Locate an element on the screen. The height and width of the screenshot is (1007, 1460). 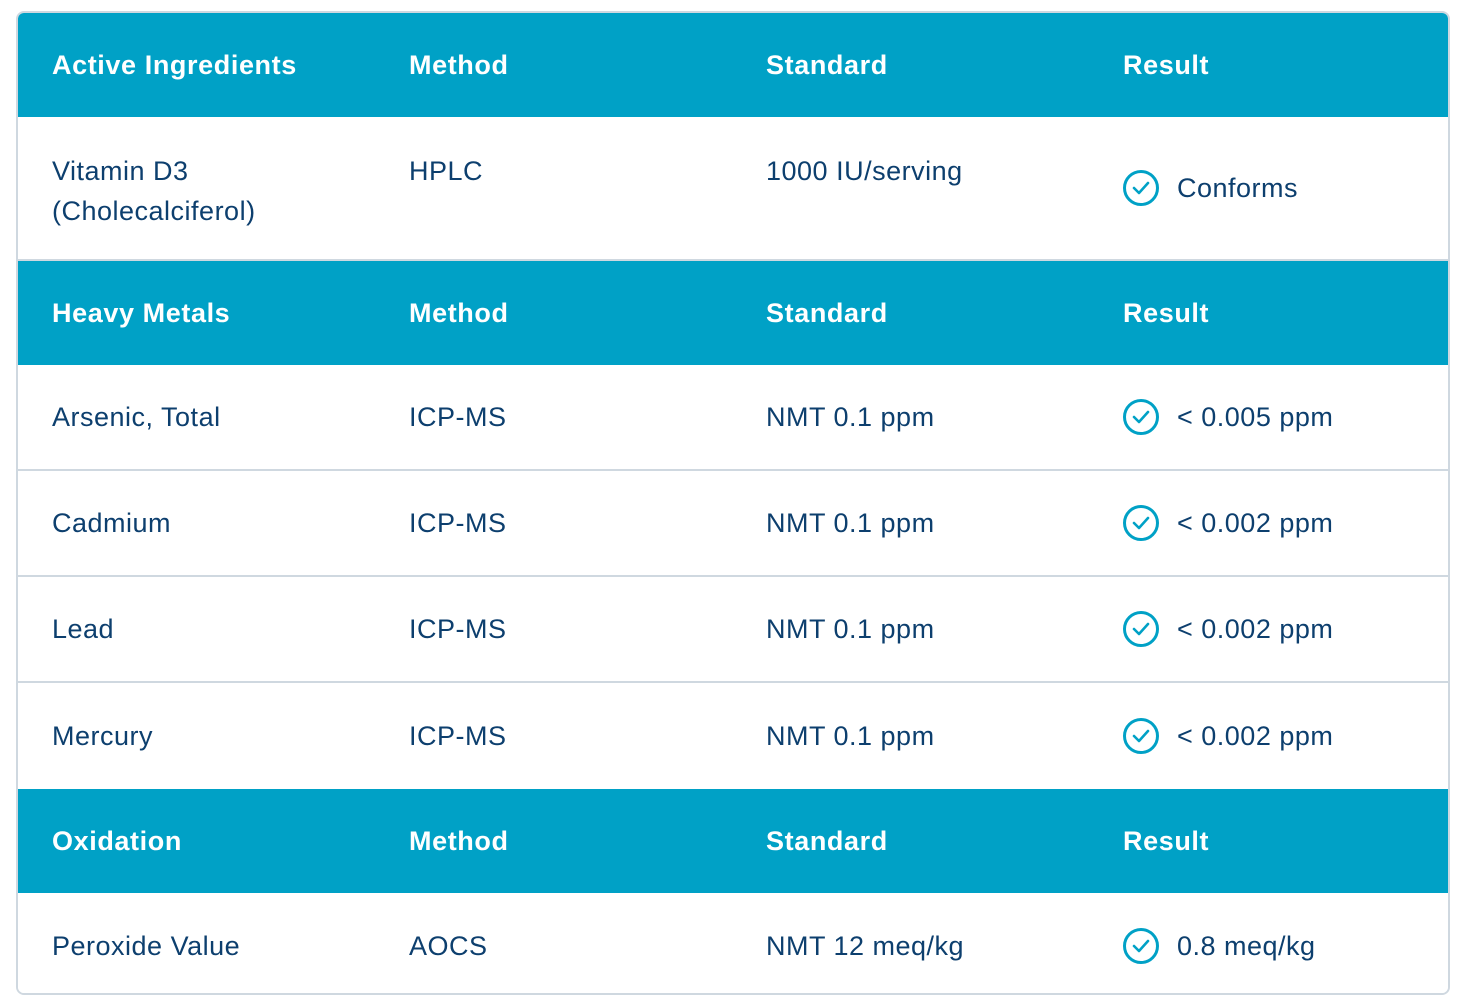
header-category: Heavy Metals is located at coordinates (141, 312).